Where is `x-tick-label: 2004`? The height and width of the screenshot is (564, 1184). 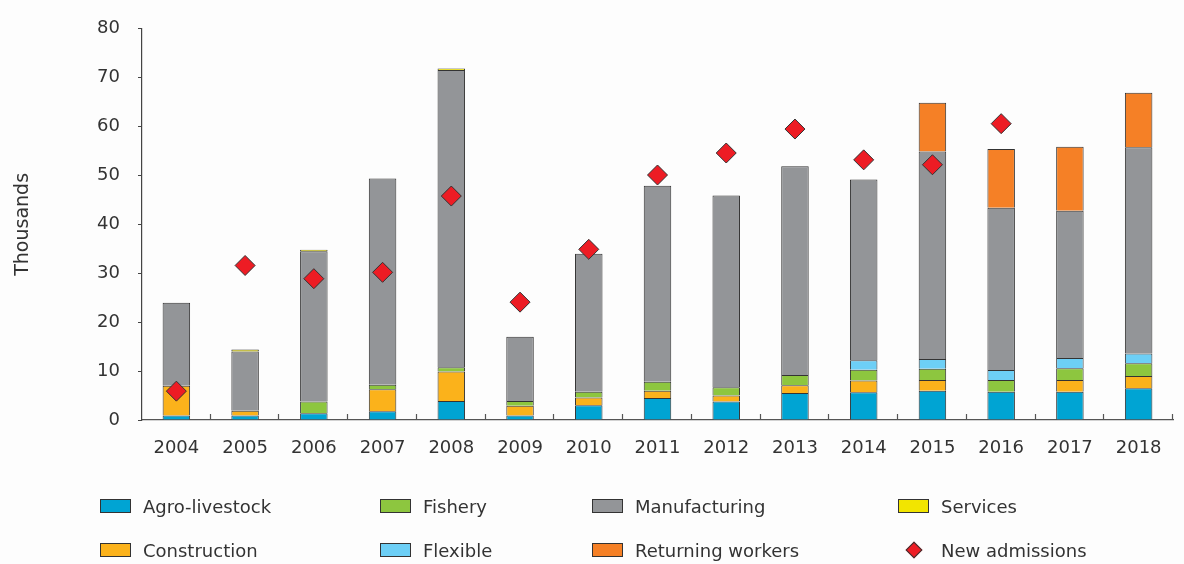
x-tick-label: 2004 is located at coordinates (176, 447).